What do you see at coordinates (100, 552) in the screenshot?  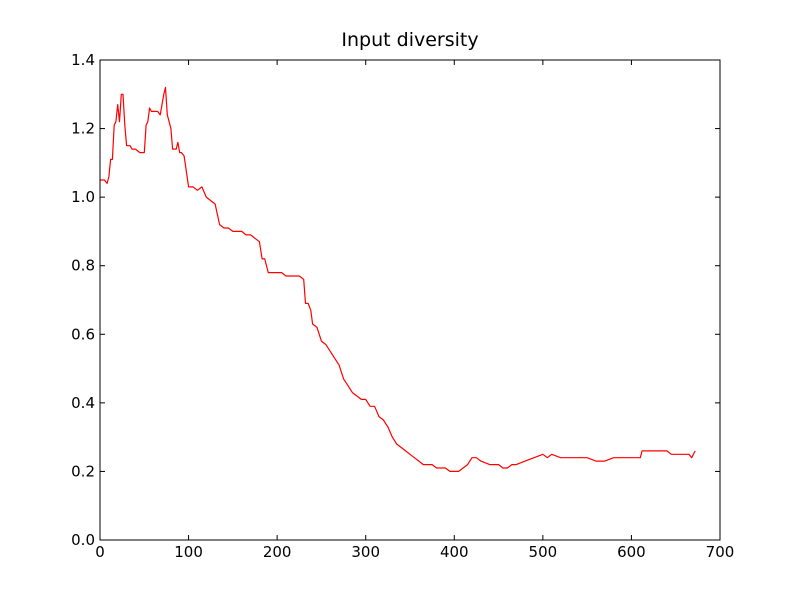 I see `x-tick-label: 0` at bounding box center [100, 552].